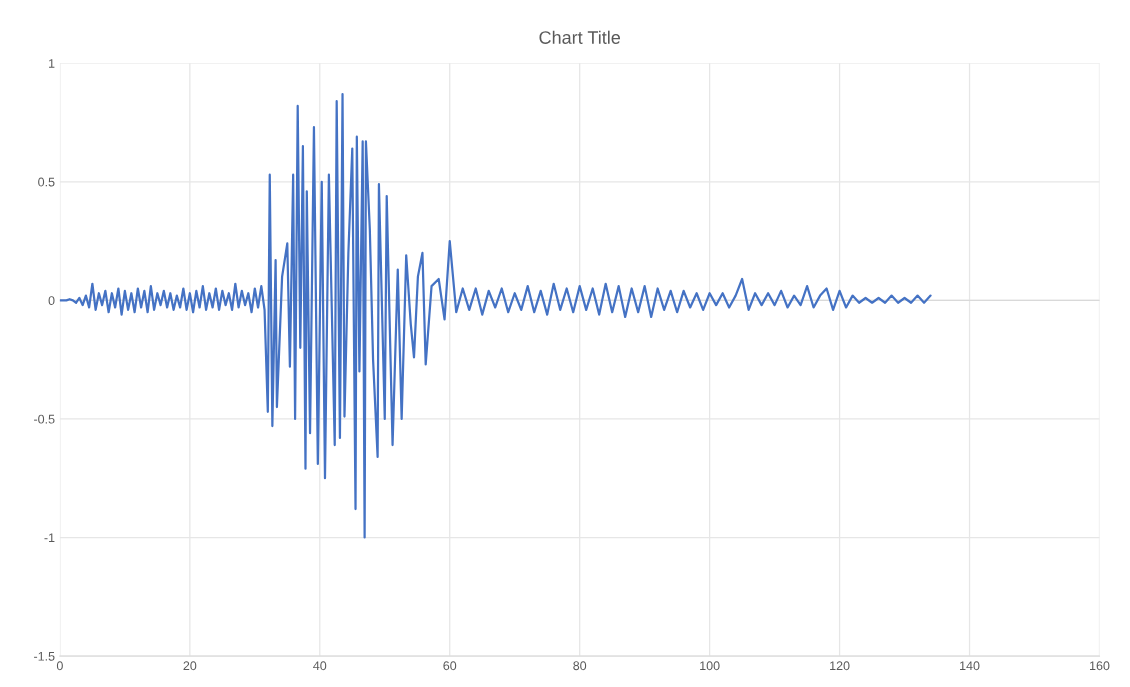 Image resolution: width=1130 pixels, height=687 pixels. Describe the element at coordinates (320, 666) in the screenshot. I see `x-tick-label: 40` at that location.